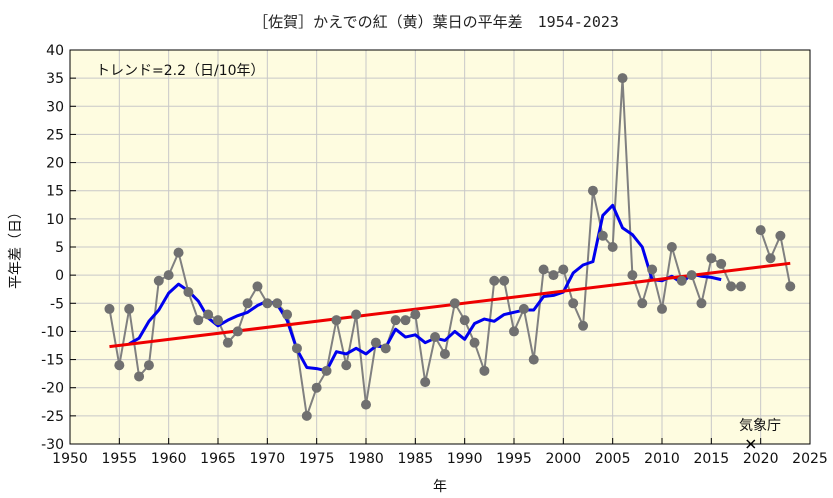 This screenshot has width=833, height=498. I want to click on y-tick-label: 25, so click(55, 135).